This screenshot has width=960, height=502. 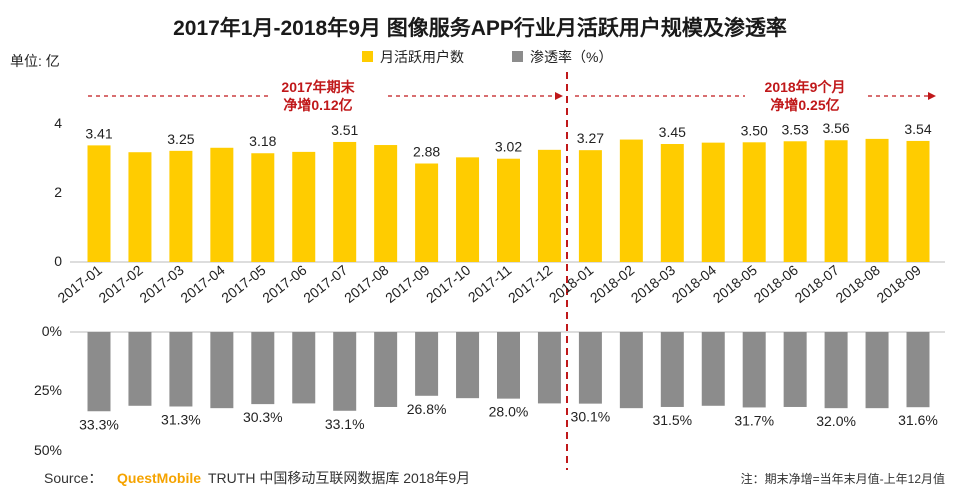 What do you see at coordinates (161, 284) in the screenshot?
I see `x-tick-2017-03: 2017-03` at bounding box center [161, 284].